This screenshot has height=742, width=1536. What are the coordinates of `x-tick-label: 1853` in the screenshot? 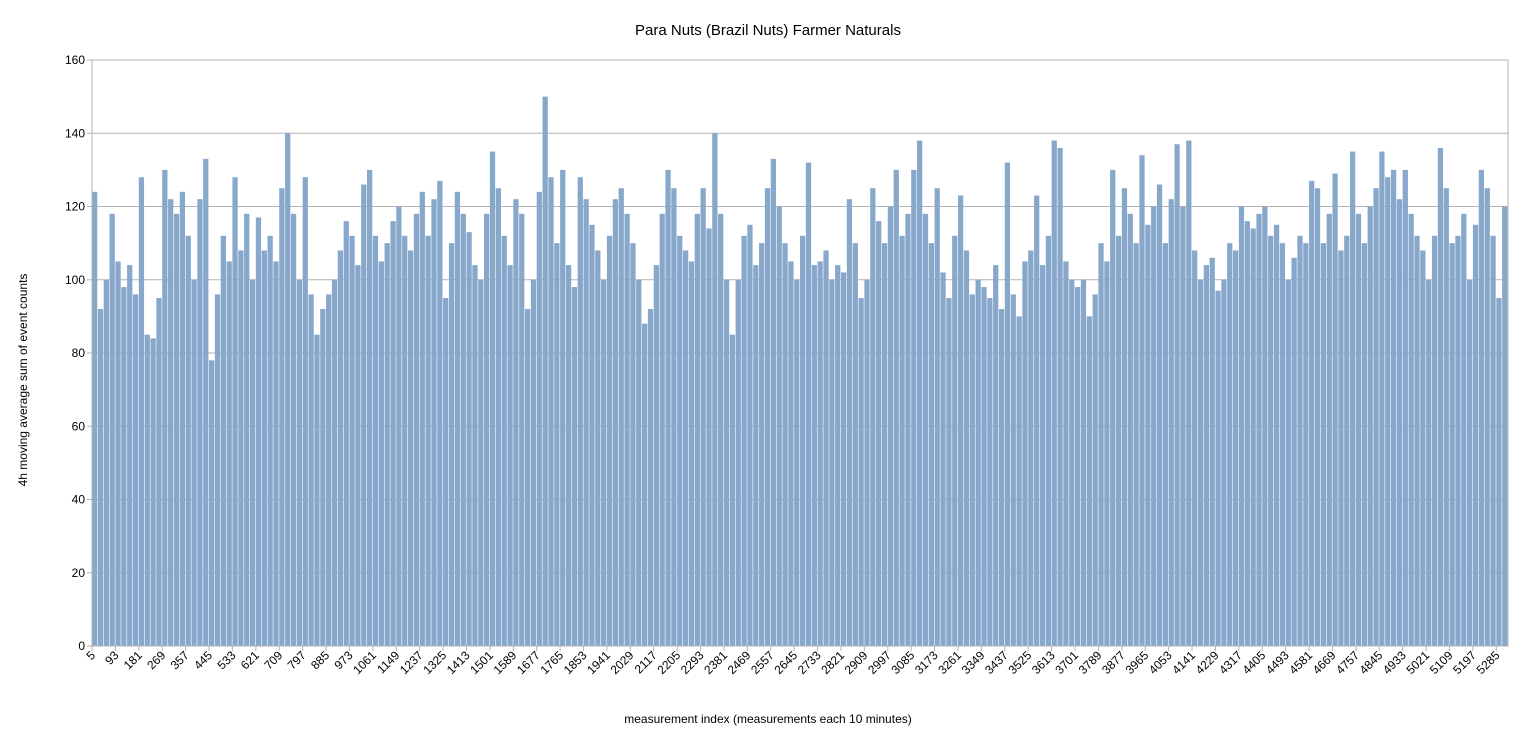 It's located at (575, 662).